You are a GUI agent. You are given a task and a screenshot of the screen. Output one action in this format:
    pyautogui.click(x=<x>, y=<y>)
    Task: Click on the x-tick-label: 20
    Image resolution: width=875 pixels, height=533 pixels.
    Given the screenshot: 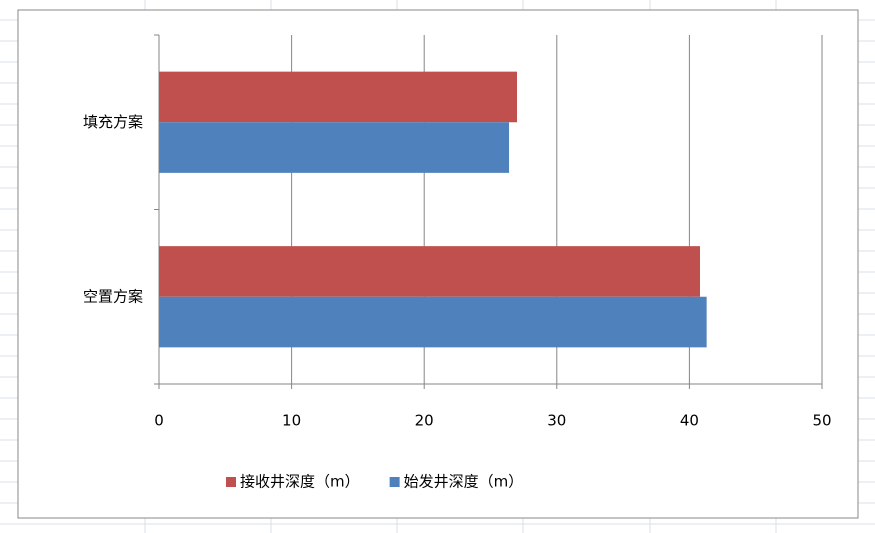 What is the action you would take?
    pyautogui.click(x=424, y=421)
    